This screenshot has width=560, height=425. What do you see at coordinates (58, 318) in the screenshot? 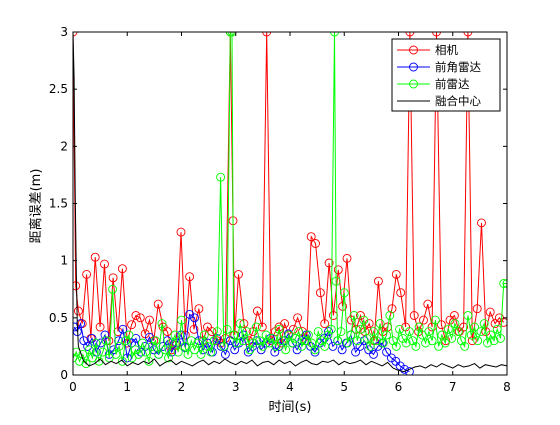
I see `y-tick-label: 0.5` at bounding box center [58, 318].